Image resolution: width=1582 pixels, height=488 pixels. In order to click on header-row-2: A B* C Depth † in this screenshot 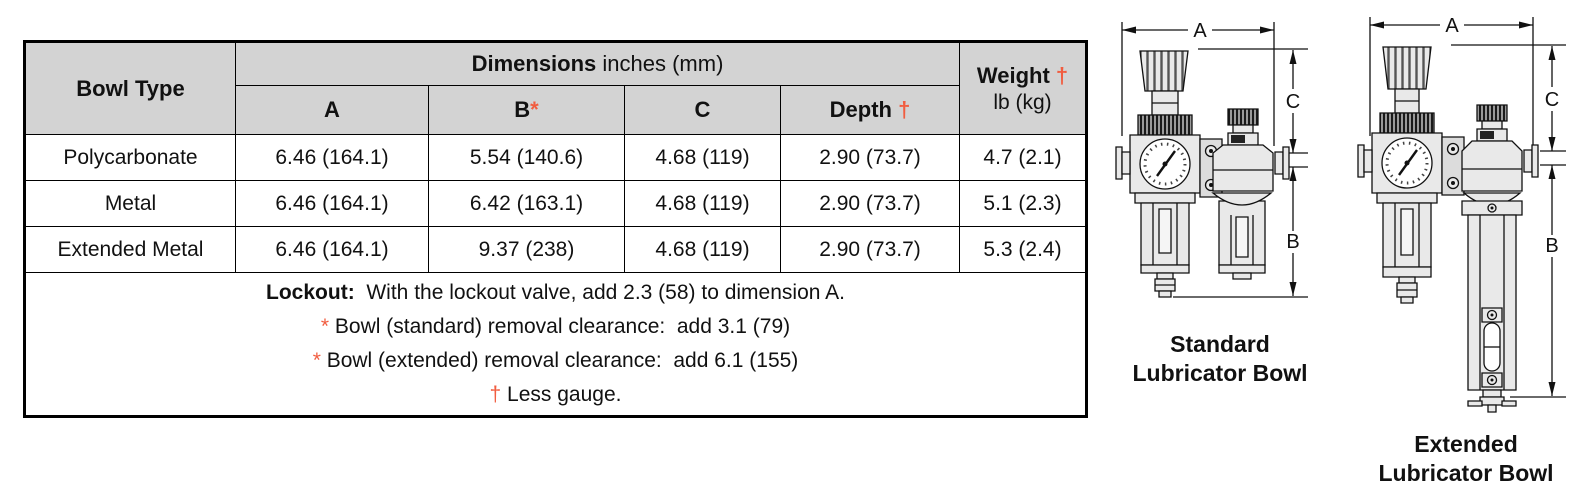, I will do `click(556, 110)`.